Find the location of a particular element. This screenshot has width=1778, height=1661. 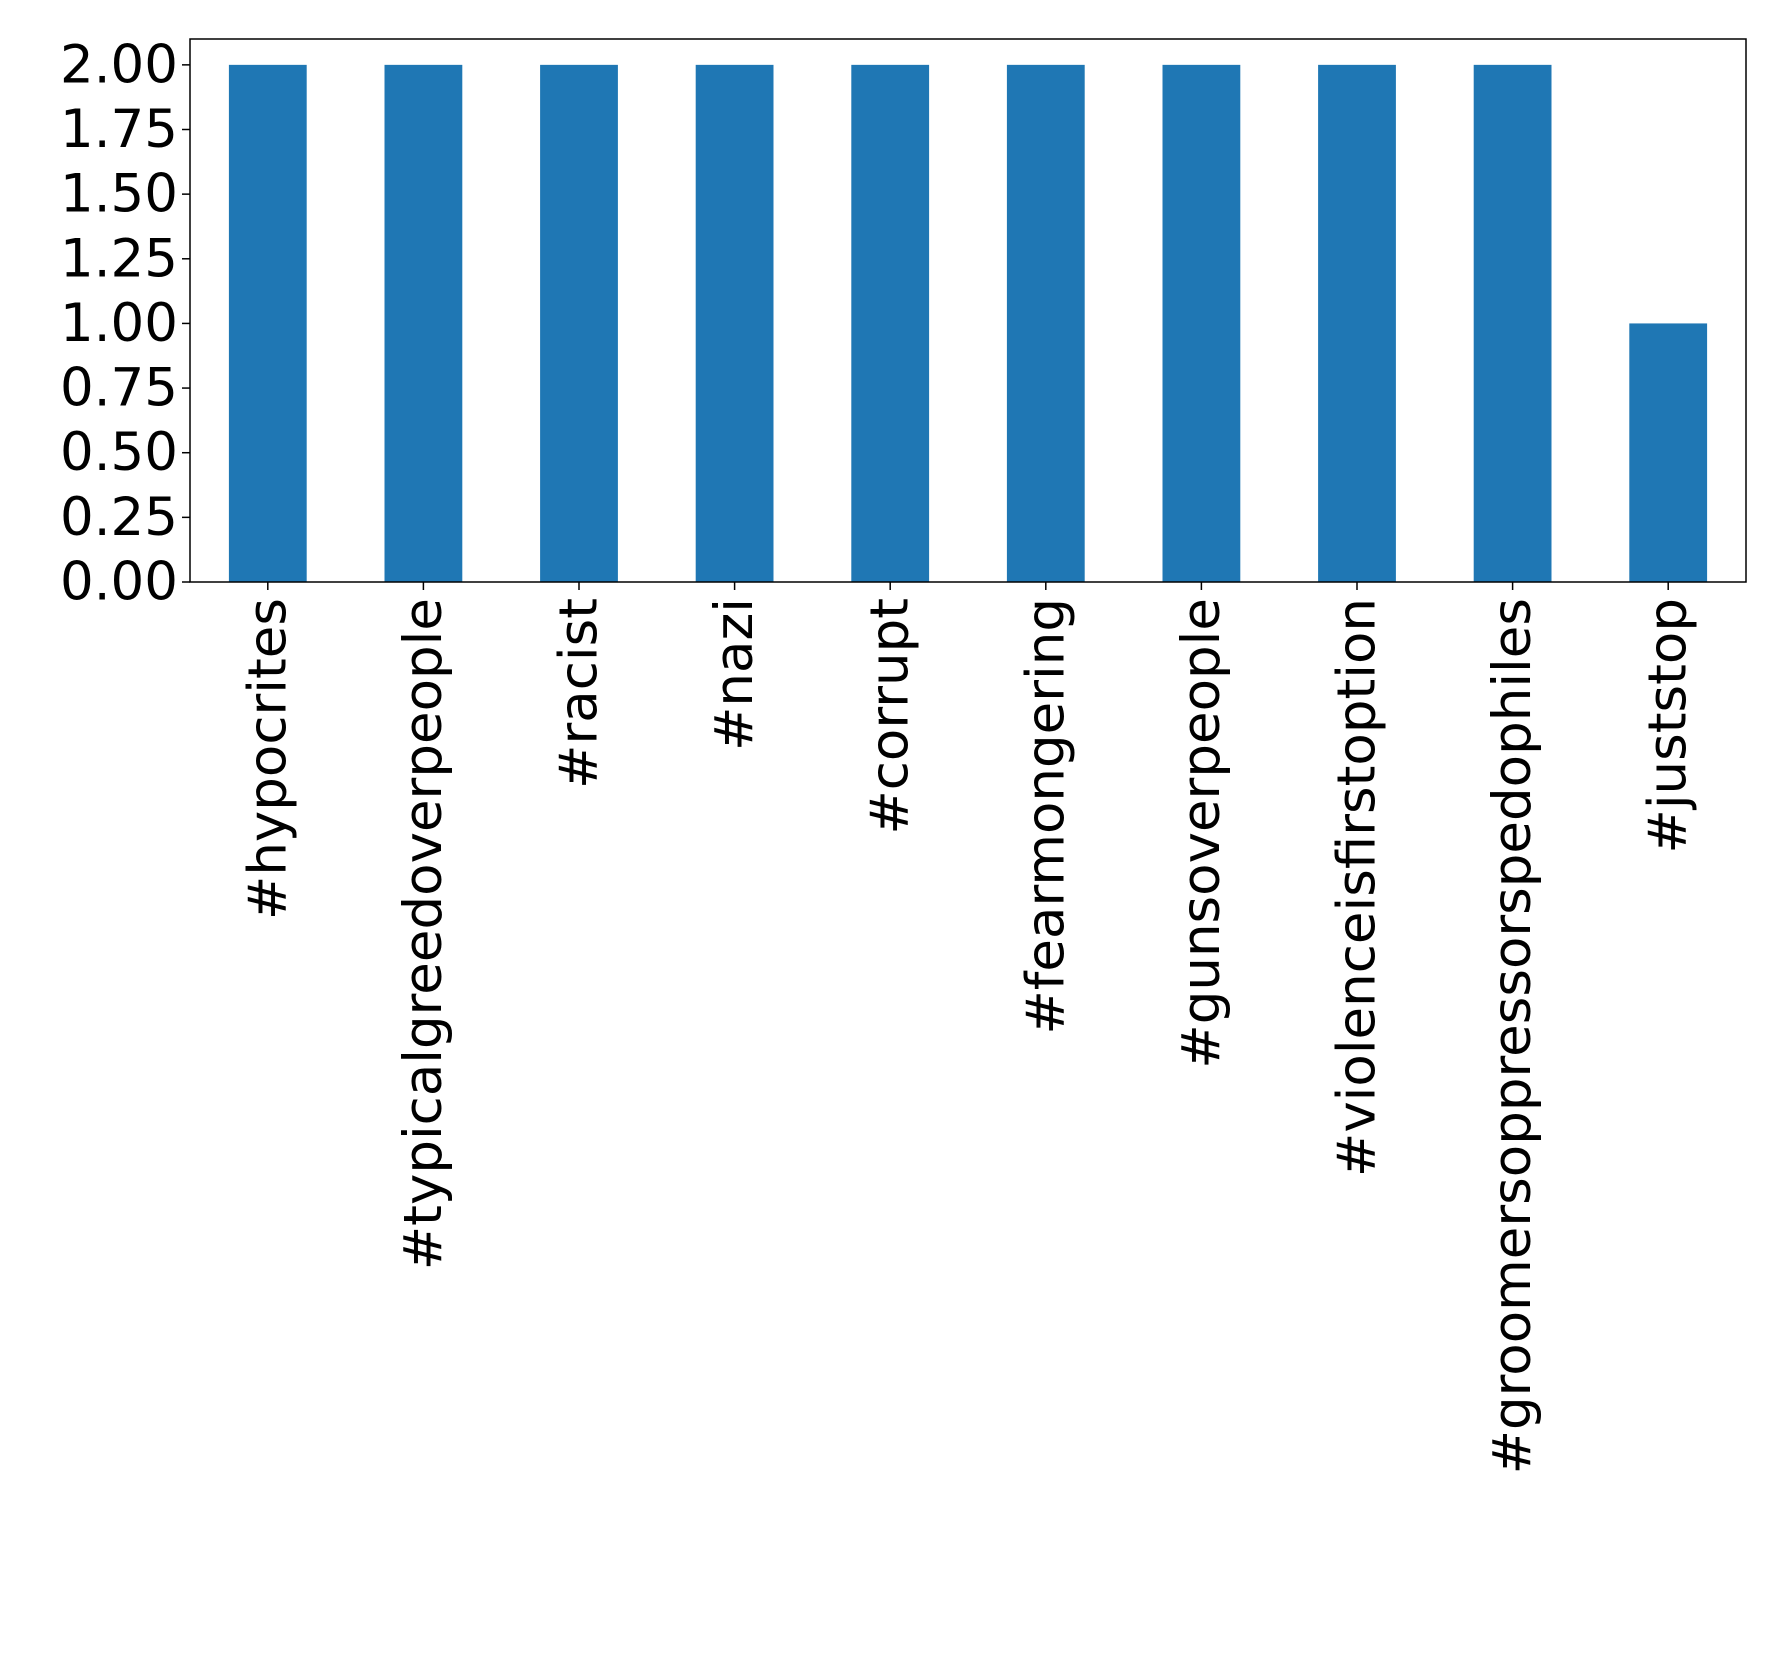

x-tick-label: #groomersoppressorspedophiles is located at coordinates (1512, 1036).